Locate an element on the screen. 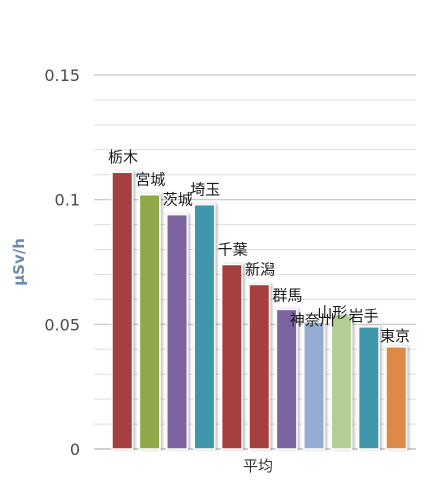  bar-label: 群馬 is located at coordinates (287, 295).